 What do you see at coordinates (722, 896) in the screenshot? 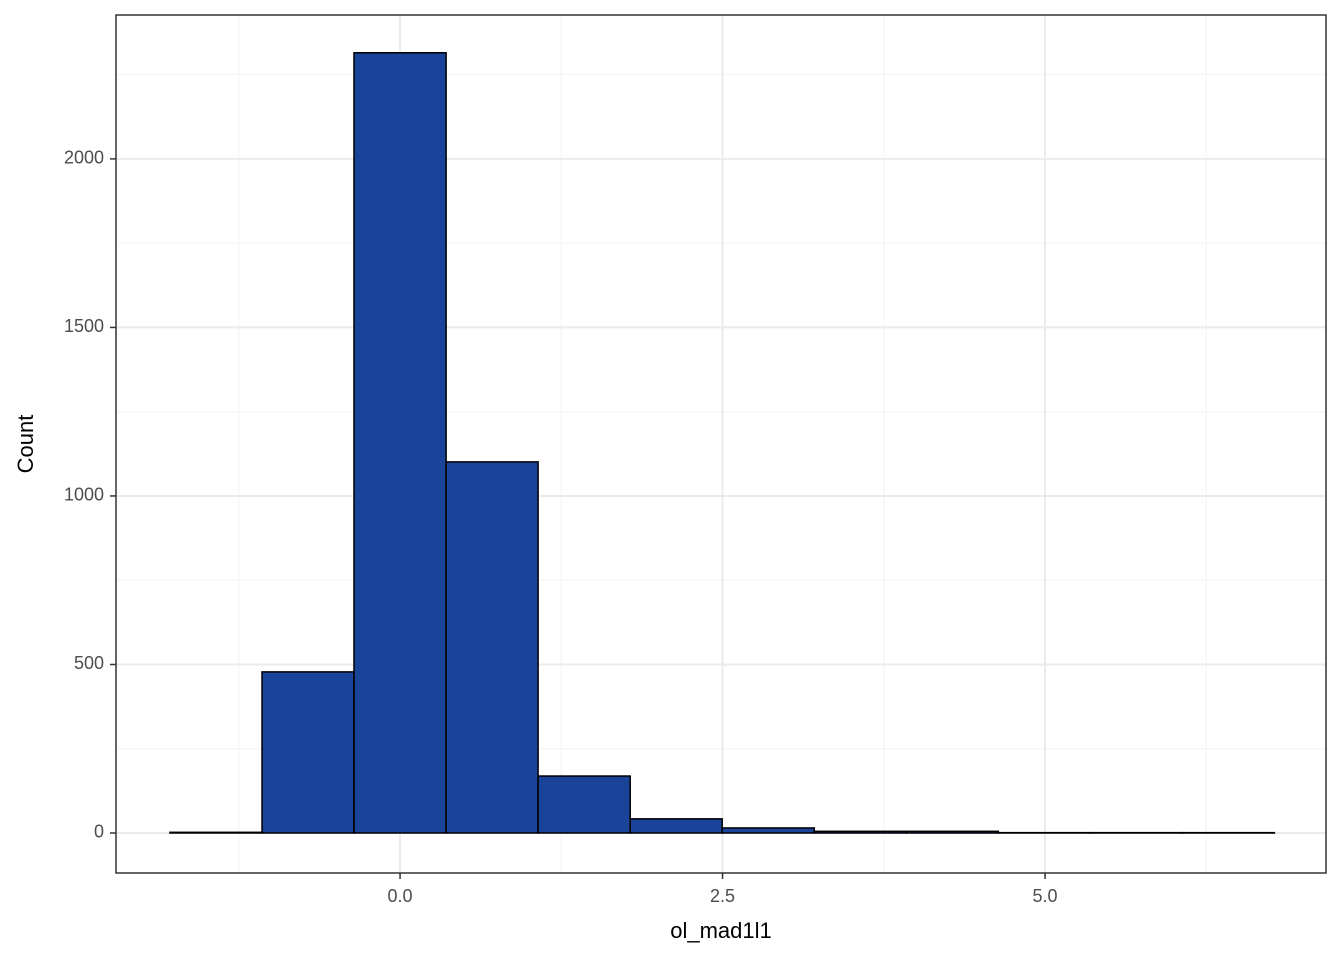
I see `x-tick-label: 2.5` at bounding box center [722, 896].